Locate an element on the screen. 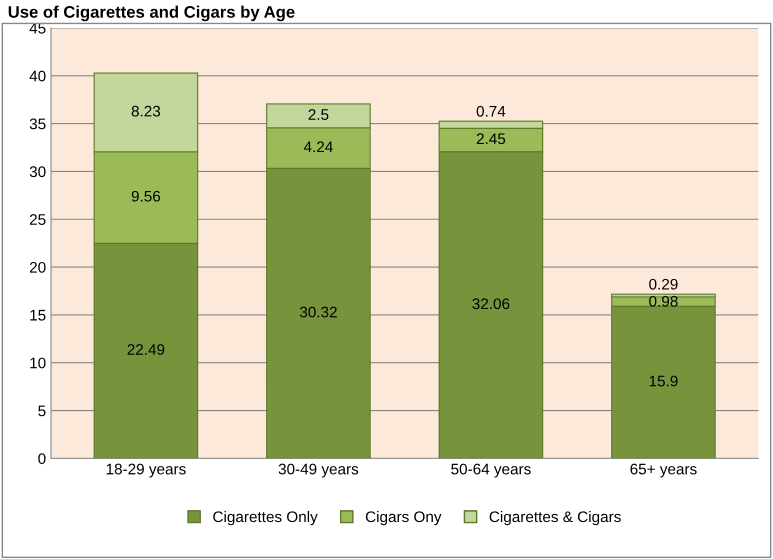 The height and width of the screenshot is (559, 773). data-label: 2.5 is located at coordinates (318, 114).